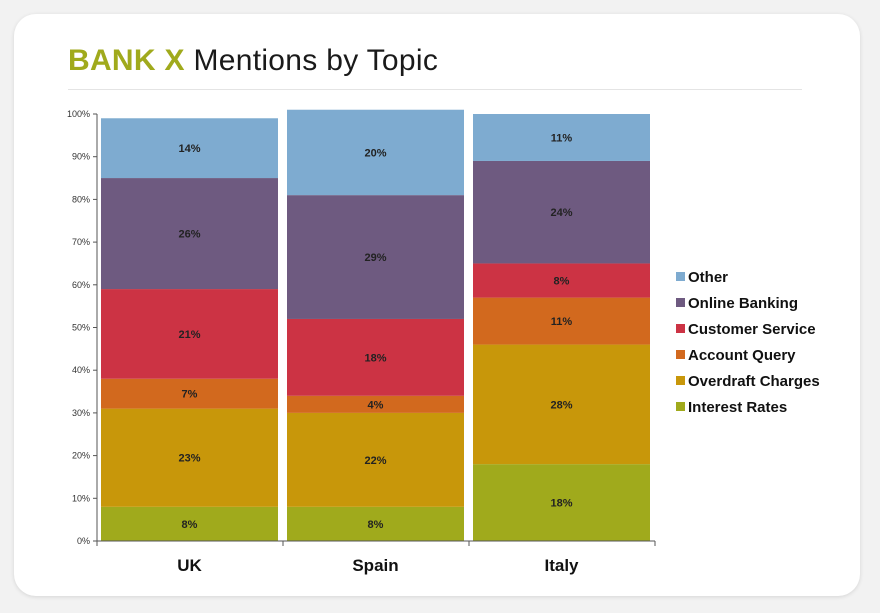 Image resolution: width=880 pixels, height=613 pixels. I want to click on data-label: 14%, so click(189, 149).